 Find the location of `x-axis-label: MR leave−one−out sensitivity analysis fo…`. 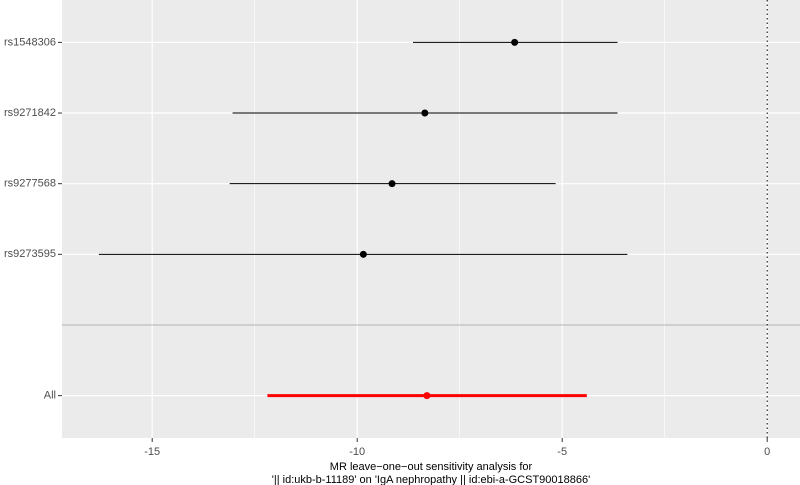

x-axis-label: MR leave−one−out sensitivity analysis fo… is located at coordinates (431, 467).